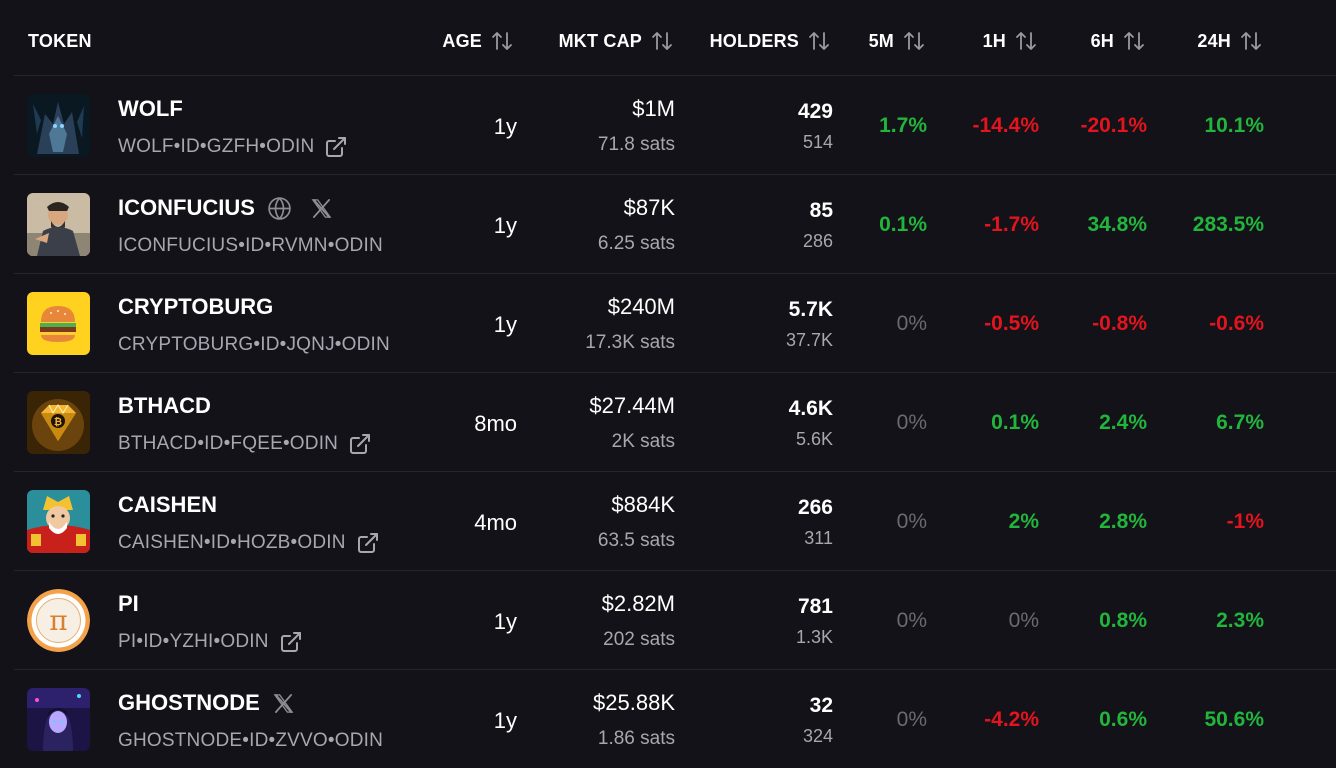 The height and width of the screenshot is (768, 1336). Describe the element at coordinates (903, 224) in the screenshot. I see `change-5m: 0.1%` at that location.